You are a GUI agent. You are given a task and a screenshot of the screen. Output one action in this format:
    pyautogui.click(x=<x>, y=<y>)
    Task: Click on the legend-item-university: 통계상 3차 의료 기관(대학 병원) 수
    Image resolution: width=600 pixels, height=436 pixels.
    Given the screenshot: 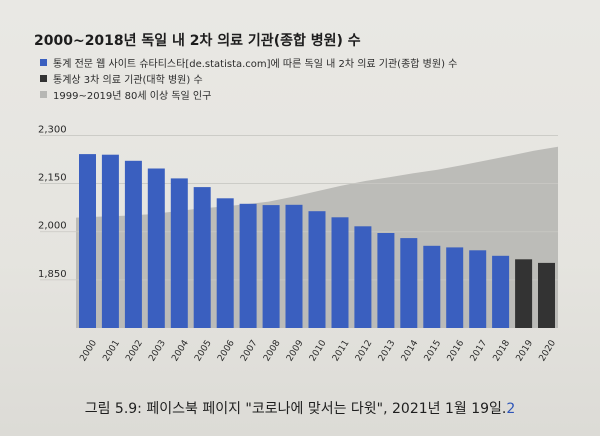 What is the action you would take?
    pyautogui.click(x=248, y=78)
    